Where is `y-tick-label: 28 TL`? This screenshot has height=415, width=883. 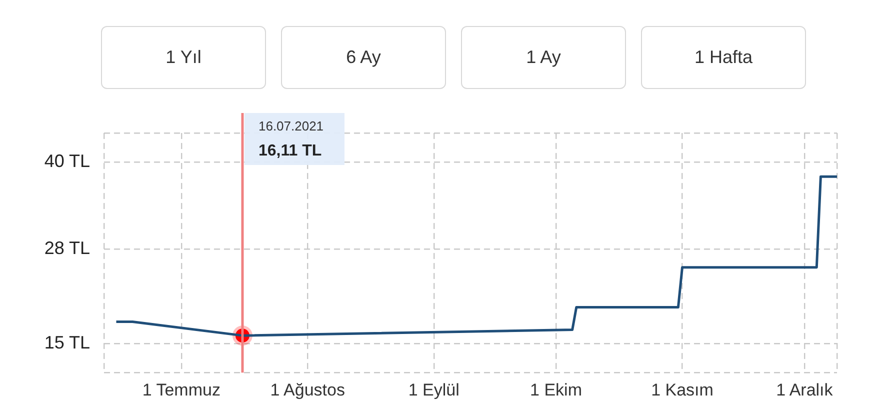
y-tick-label: 28 TL is located at coordinates (67, 248).